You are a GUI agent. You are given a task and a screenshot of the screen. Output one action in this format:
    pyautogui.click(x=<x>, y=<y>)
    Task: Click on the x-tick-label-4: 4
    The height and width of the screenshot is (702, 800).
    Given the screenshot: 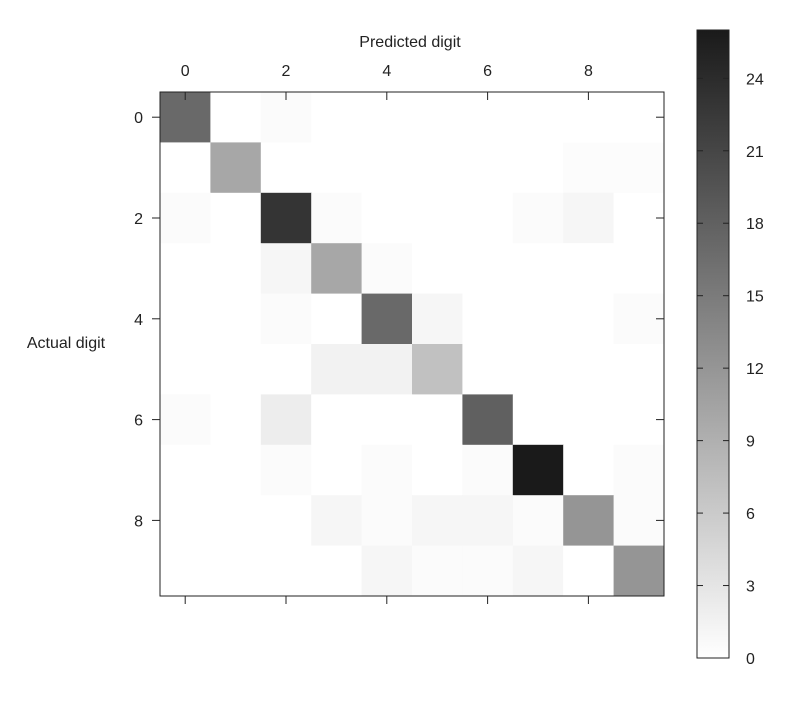 What is the action you would take?
    pyautogui.click(x=386, y=71)
    